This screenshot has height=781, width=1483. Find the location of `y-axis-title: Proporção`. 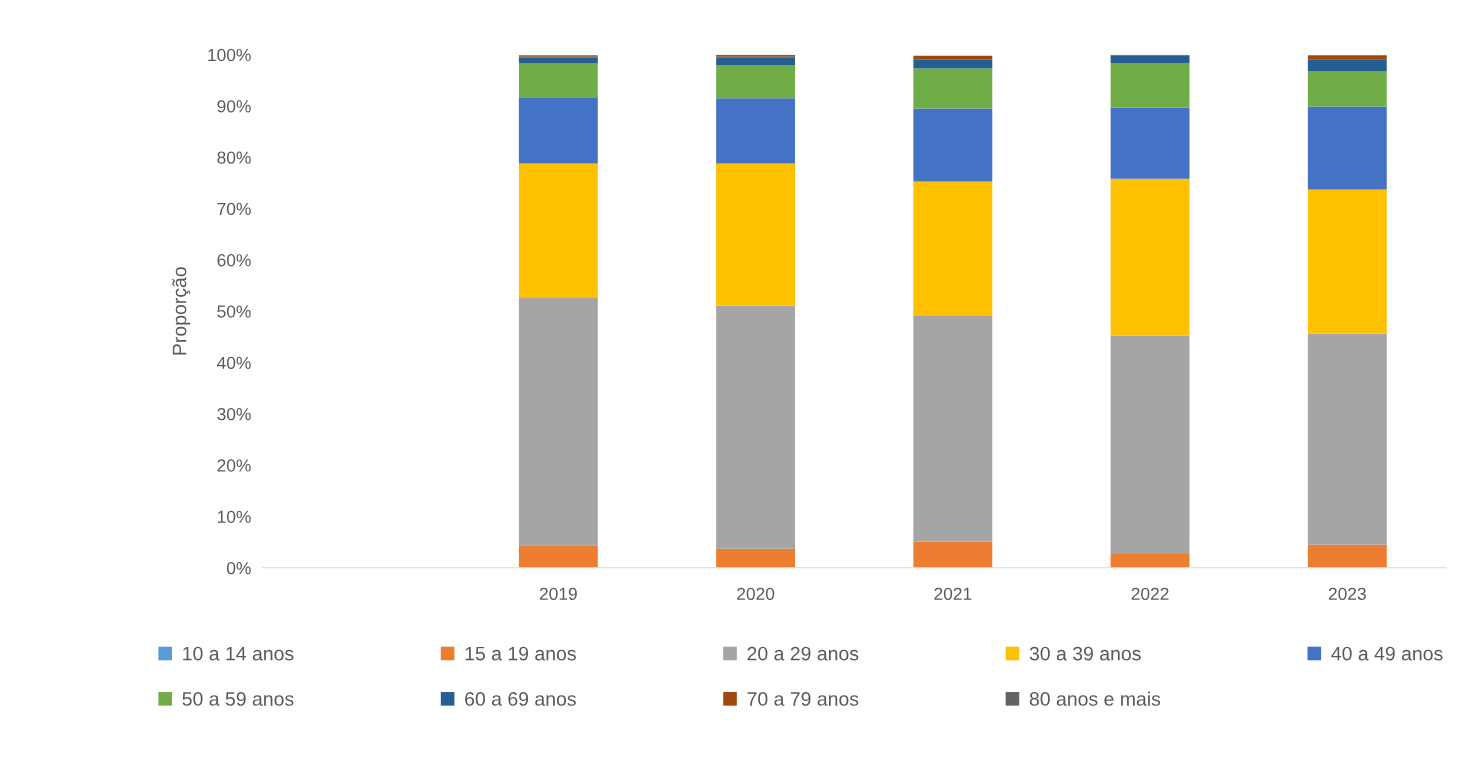

y-axis-title: Proporção is located at coordinates (181, 311).